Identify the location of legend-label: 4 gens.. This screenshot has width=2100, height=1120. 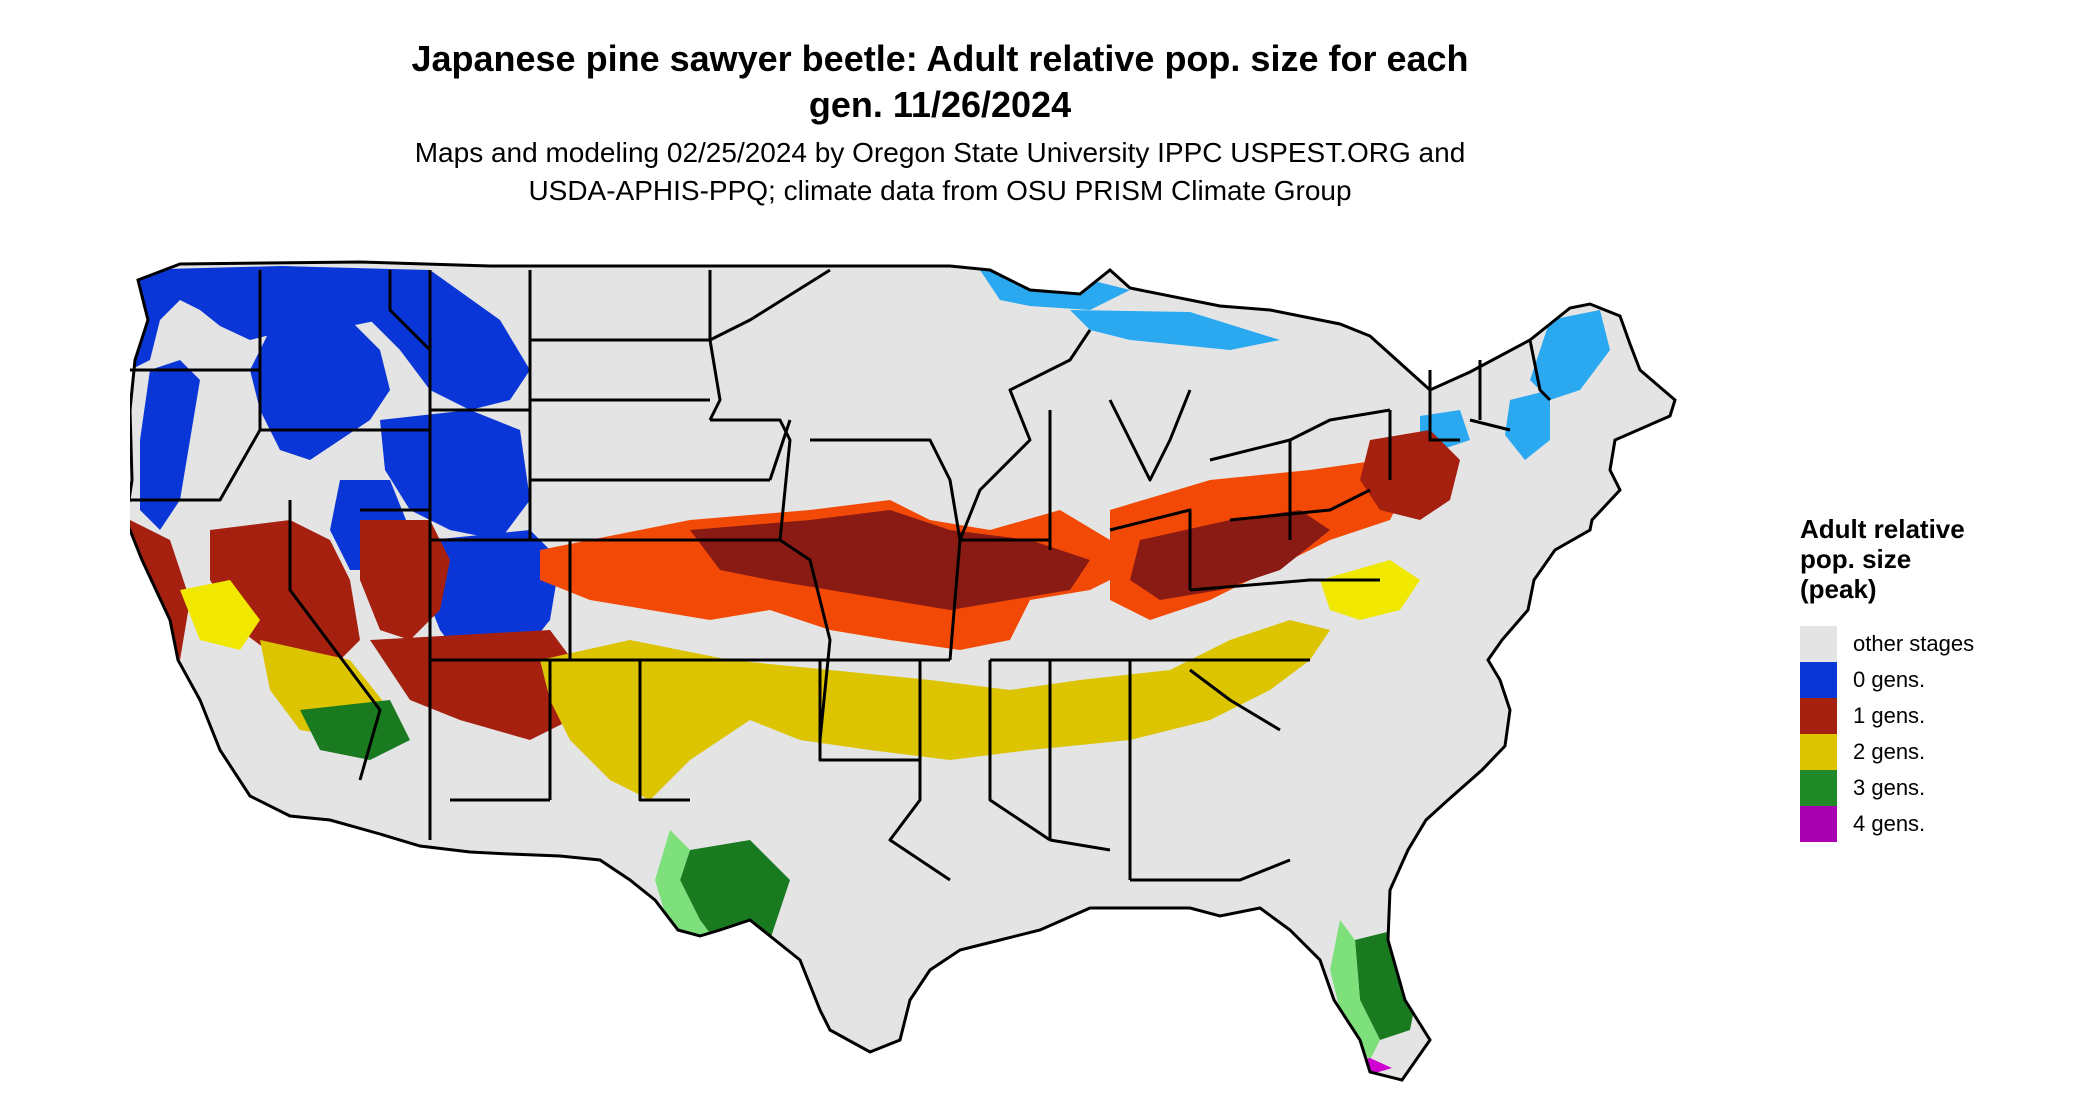
(1889, 823).